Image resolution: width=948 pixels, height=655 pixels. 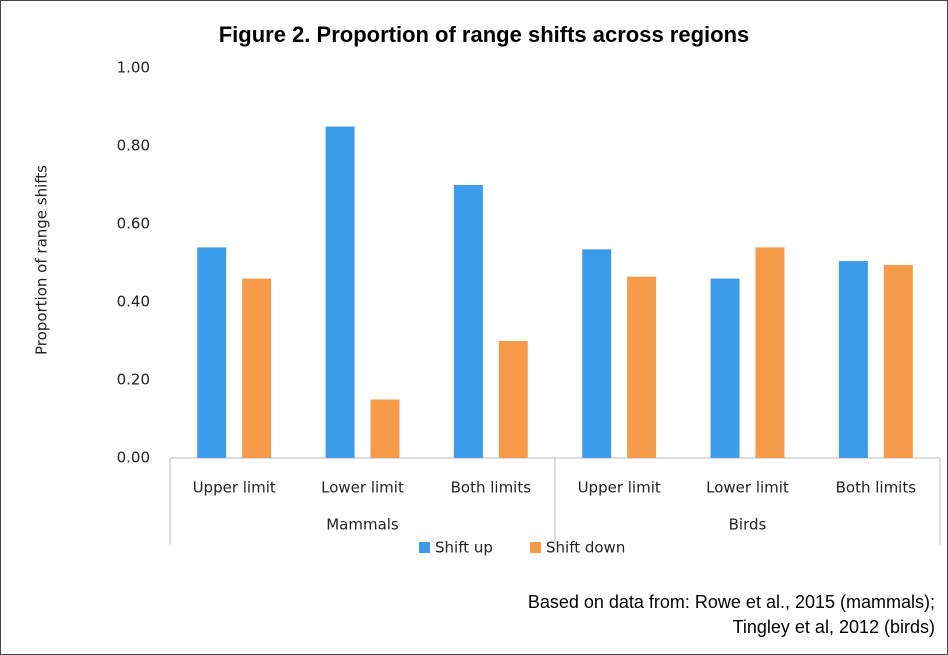 What do you see at coordinates (42, 260) in the screenshot?
I see `y-axis-label: Proportion of range shifts` at bounding box center [42, 260].